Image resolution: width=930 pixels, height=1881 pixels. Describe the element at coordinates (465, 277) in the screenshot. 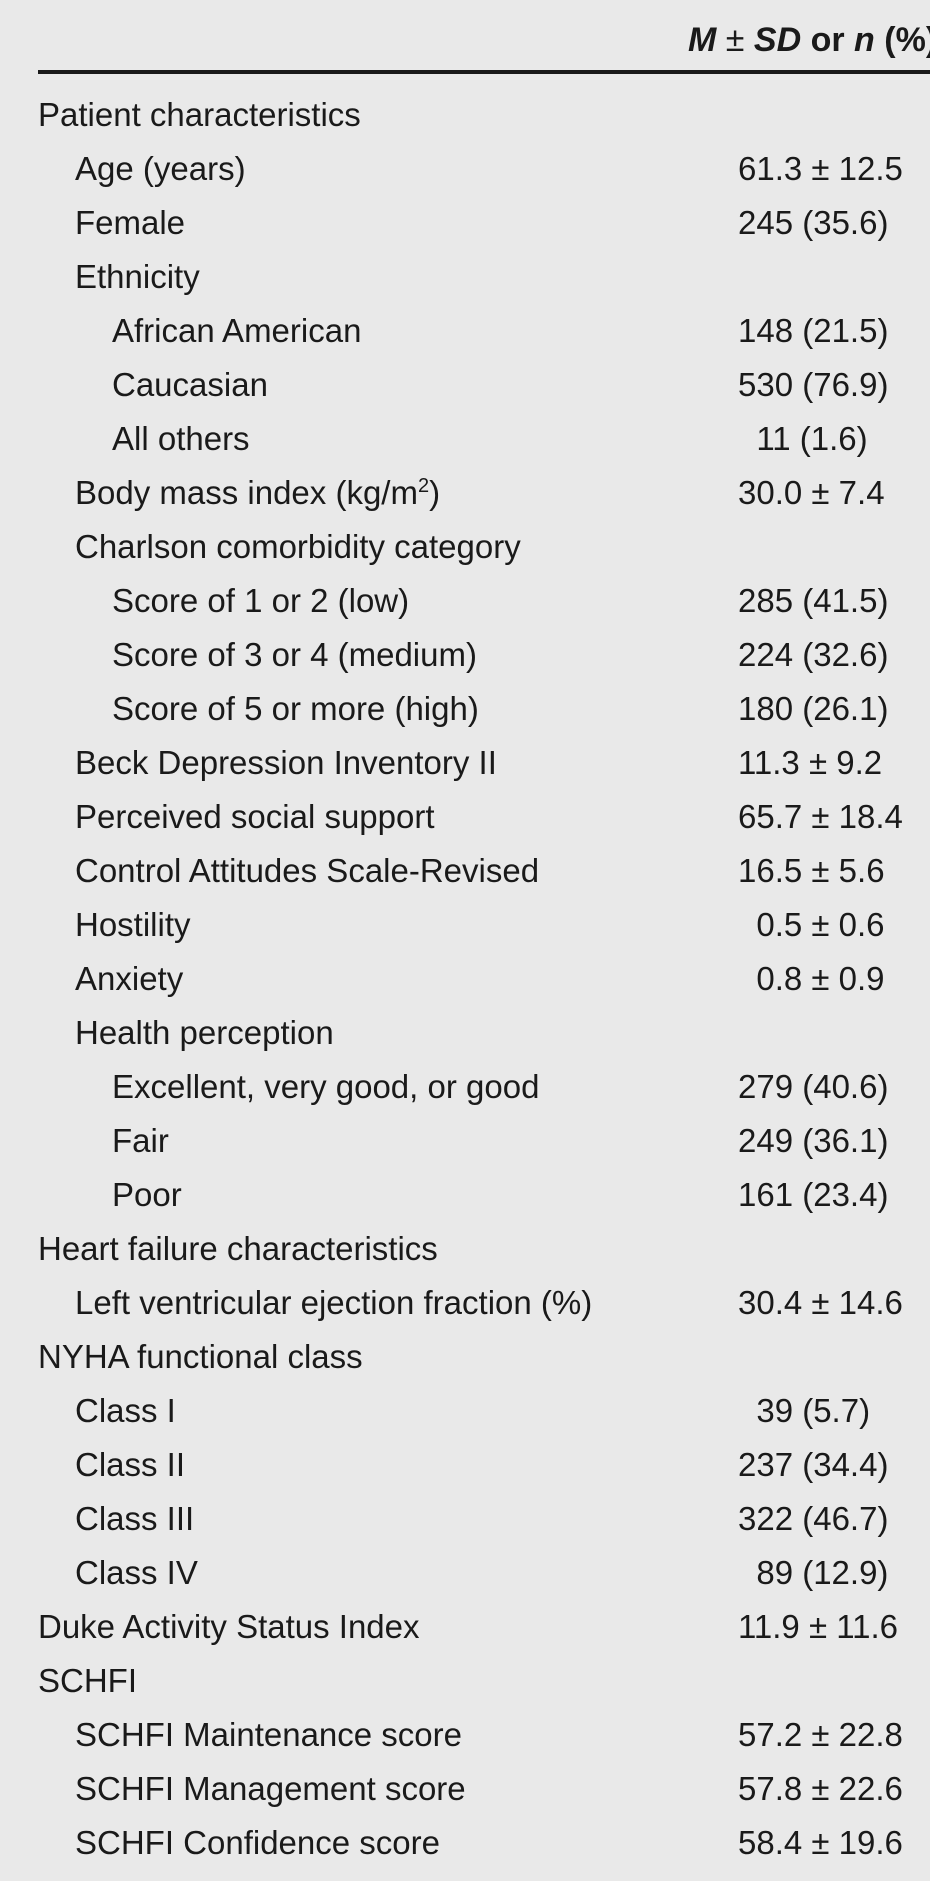

I see `table-row: Ethnicity` at that location.